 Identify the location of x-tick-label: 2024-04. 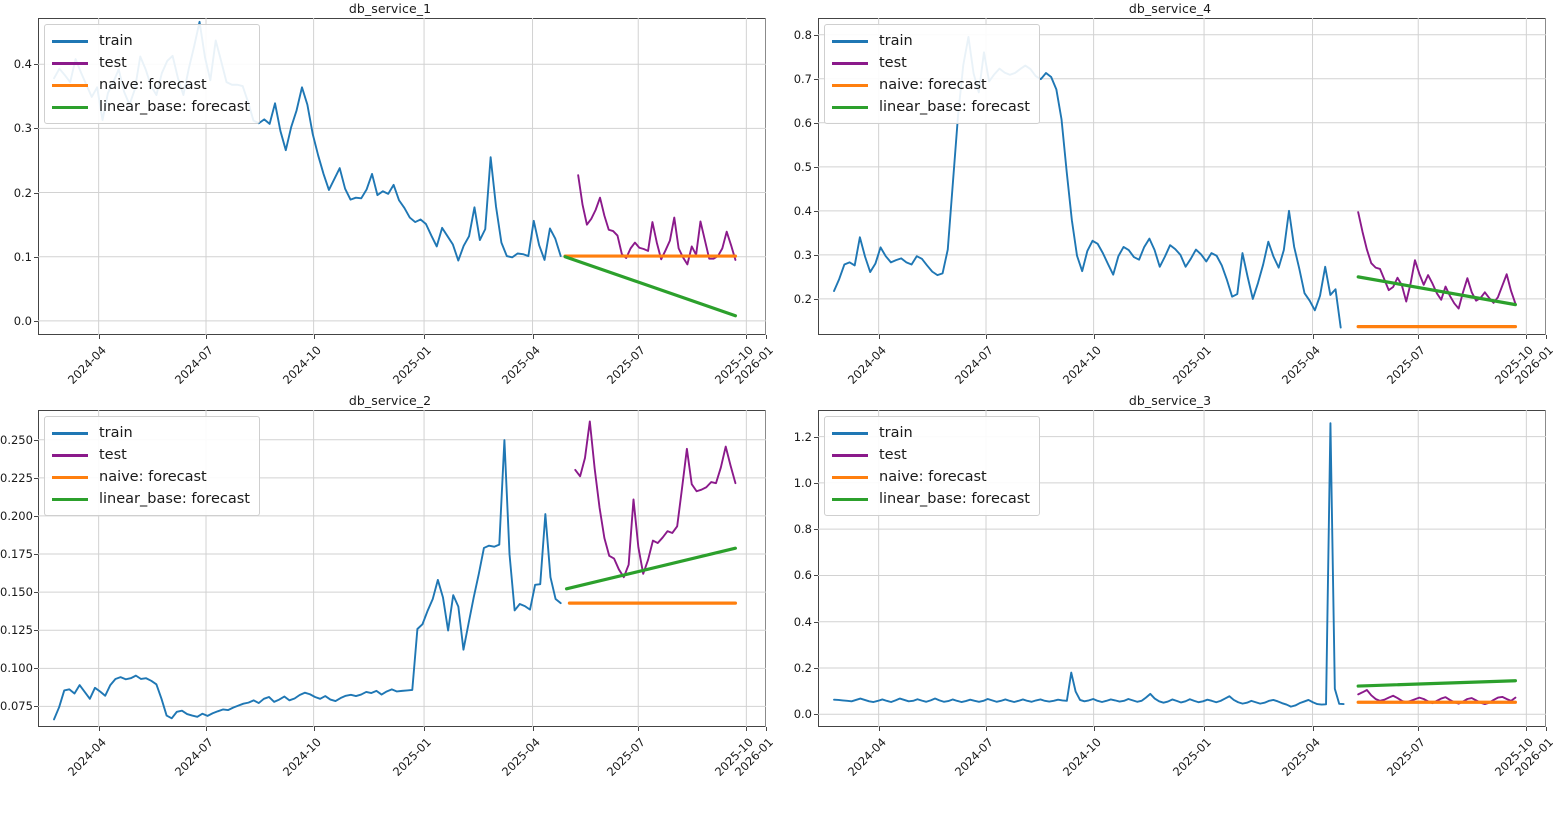
(866, 757).